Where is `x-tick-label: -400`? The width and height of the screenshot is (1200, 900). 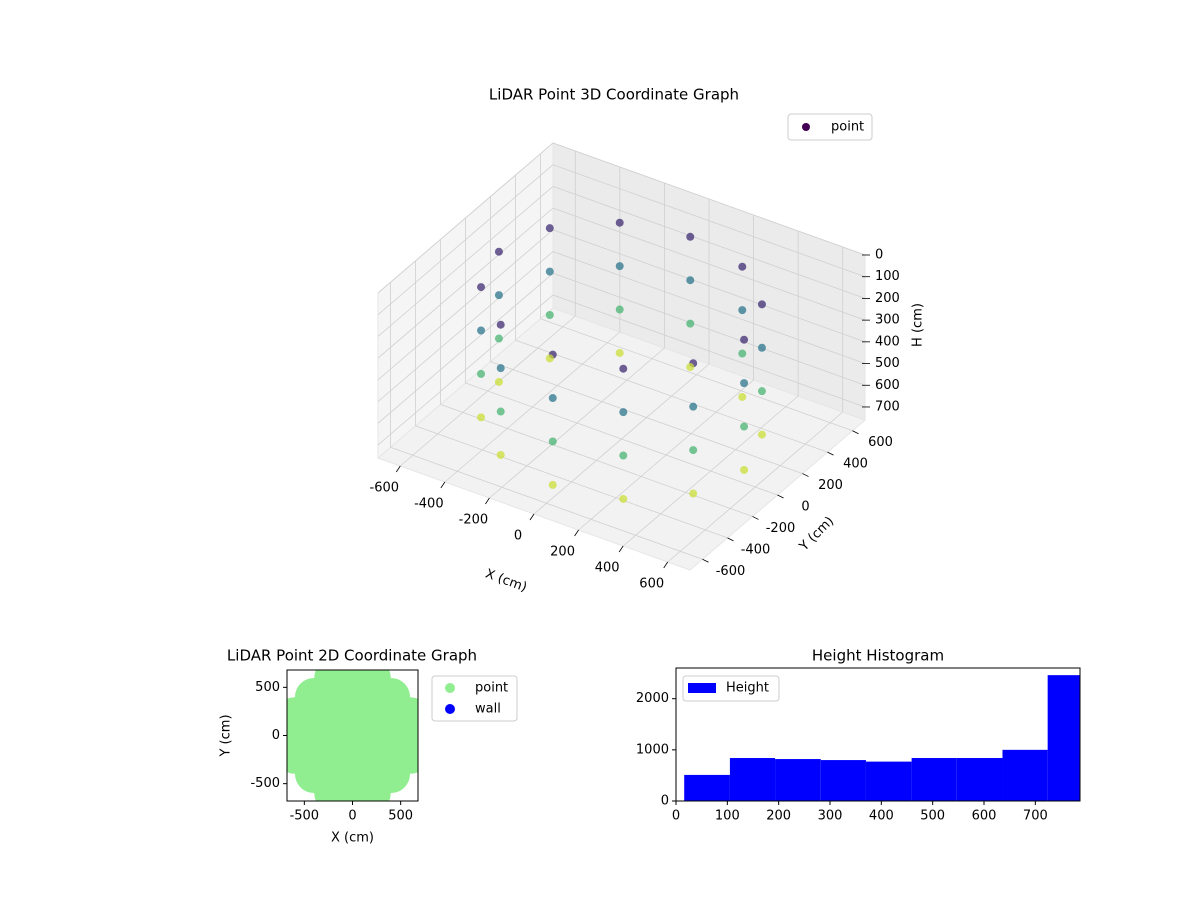
x-tick-label: -400 is located at coordinates (429, 504).